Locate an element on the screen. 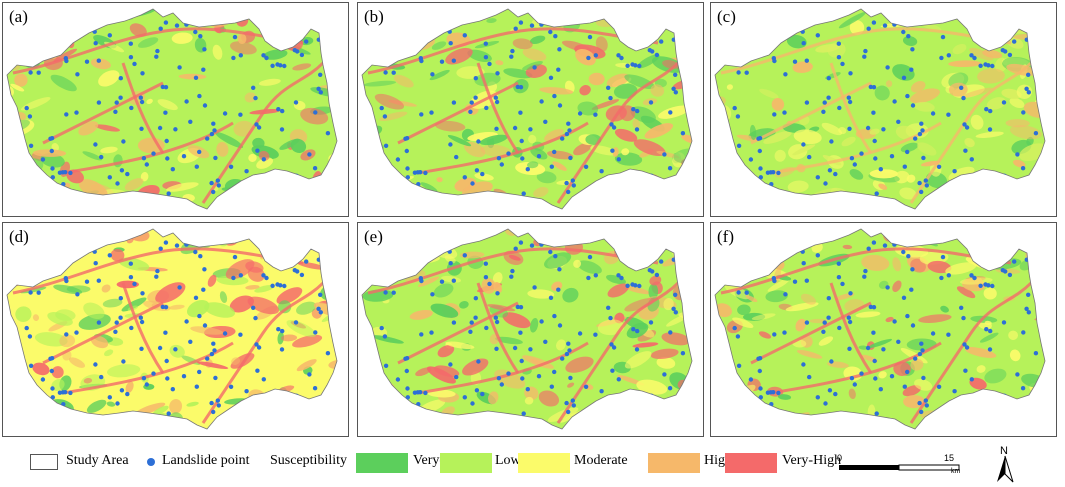 Image resolution: width=1065 pixels, height=487 pixels. susceptibility-map is located at coordinates (172, 109).